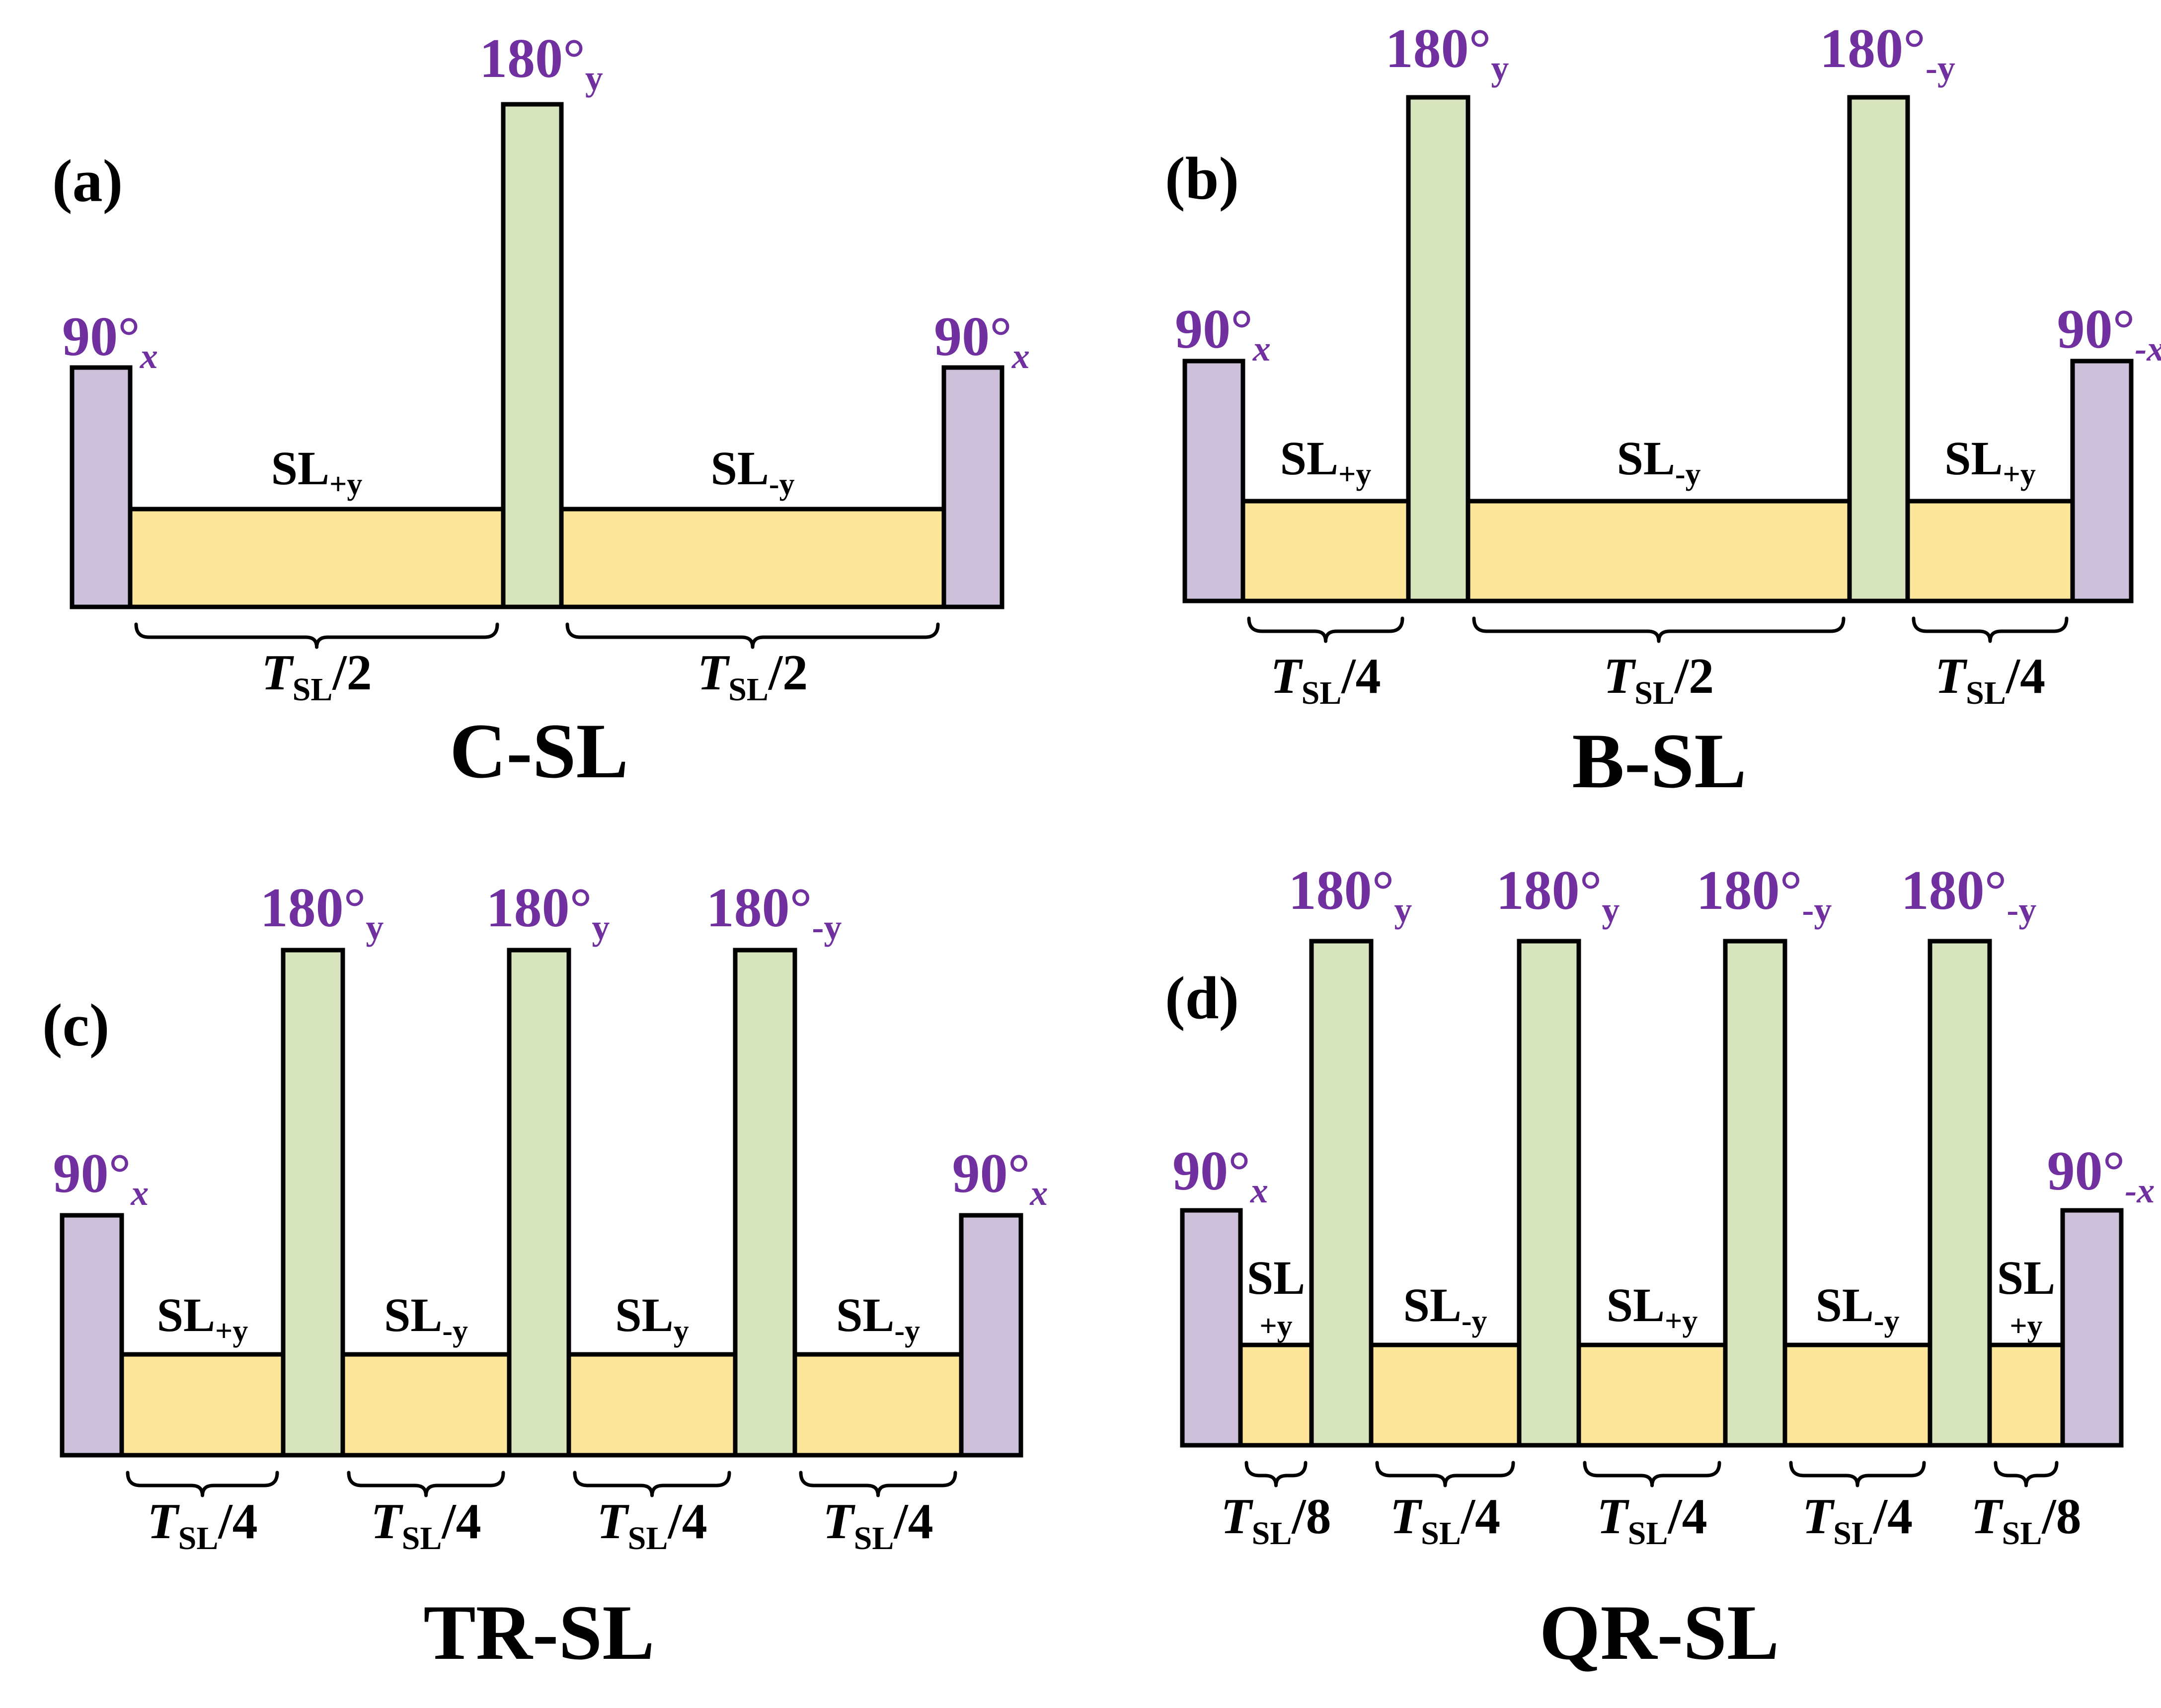 Image resolution: width=2161 pixels, height=1708 pixels. Describe the element at coordinates (539, 751) in the screenshot. I see `panel-caption: C-SL` at that location.